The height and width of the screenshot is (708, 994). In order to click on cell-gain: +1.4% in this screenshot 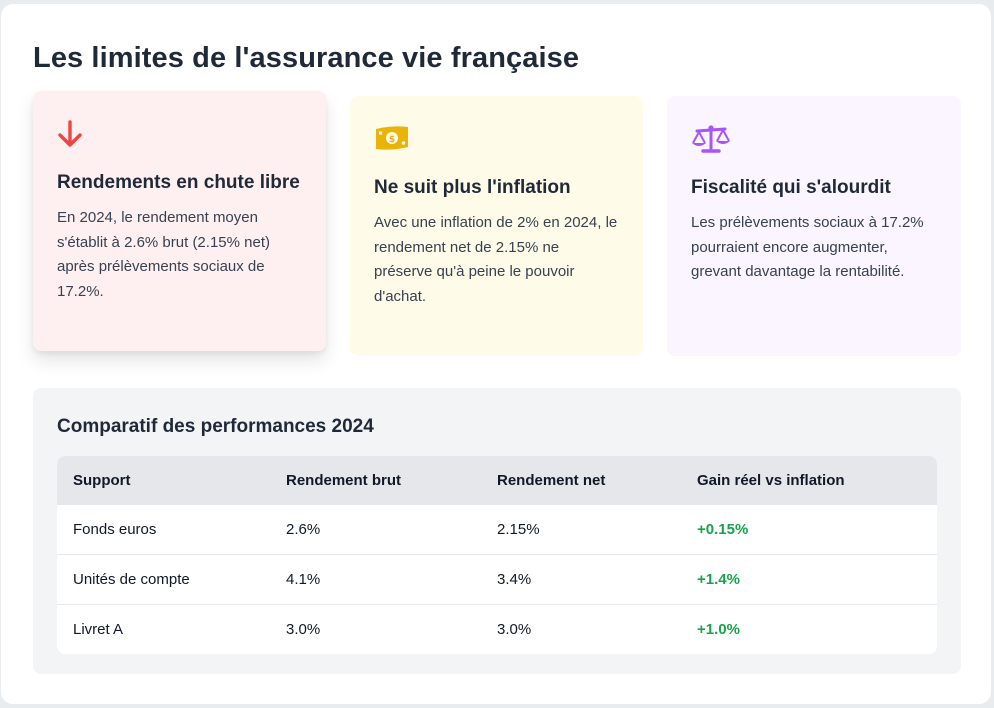, I will do `click(718, 579)`.